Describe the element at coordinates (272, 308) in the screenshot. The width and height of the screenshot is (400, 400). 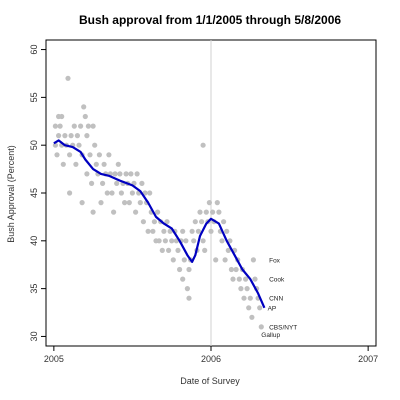
I see `pollster-label: AP` at that location.